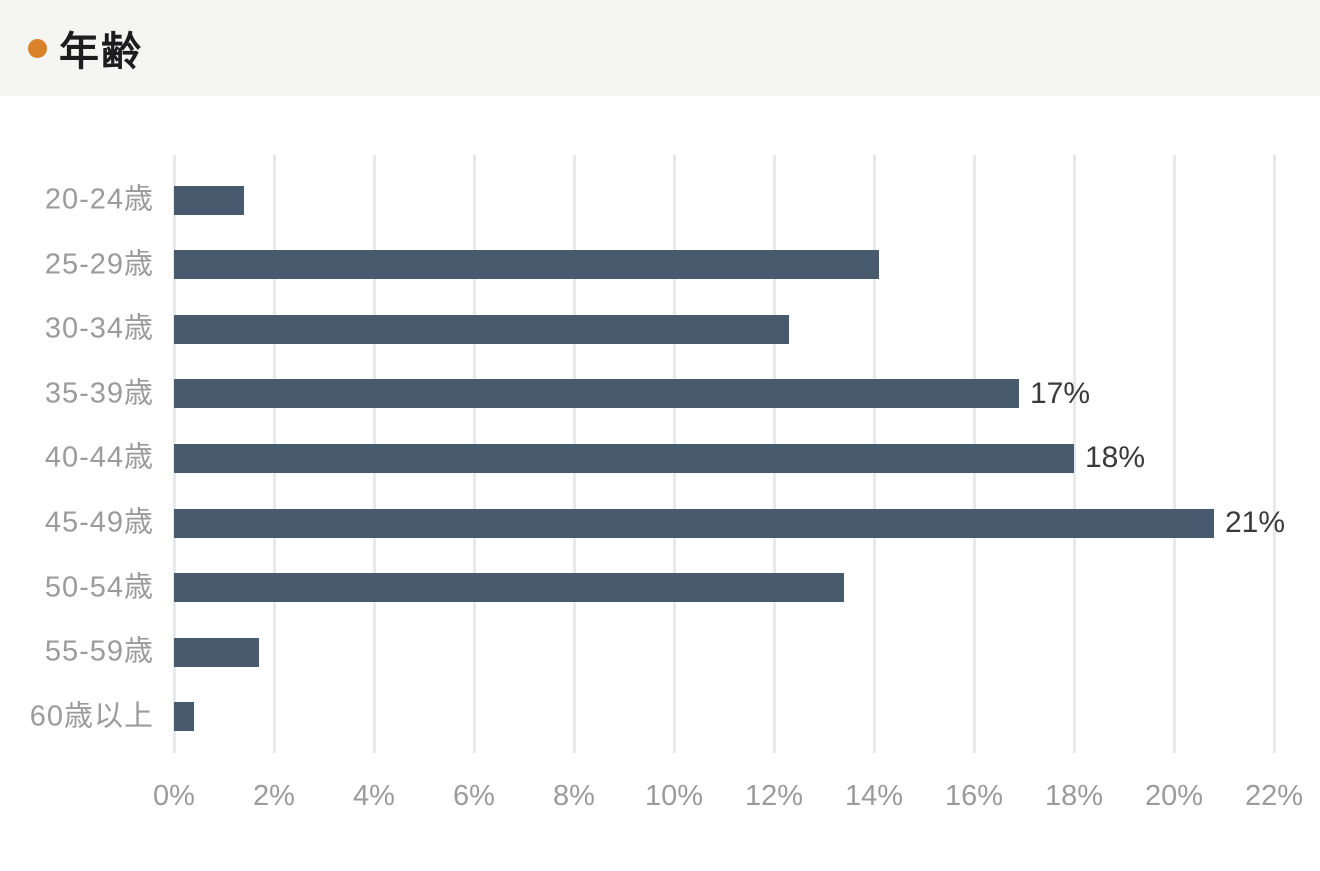 This screenshot has width=1320, height=871. Describe the element at coordinates (374, 796) in the screenshot. I see `x-axis-label: 4%` at that location.